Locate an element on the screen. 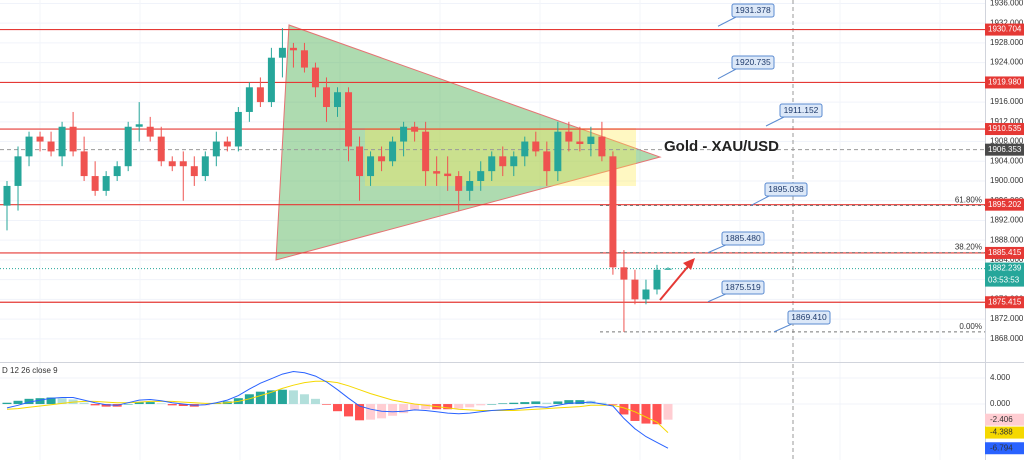  y-tick-label: 1932.000 is located at coordinates (1007, 22).